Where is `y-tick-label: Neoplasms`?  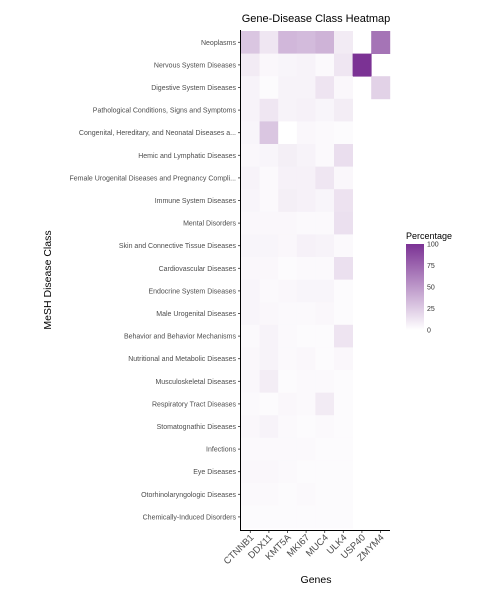 y-tick-label: Neoplasms is located at coordinates (219, 43).